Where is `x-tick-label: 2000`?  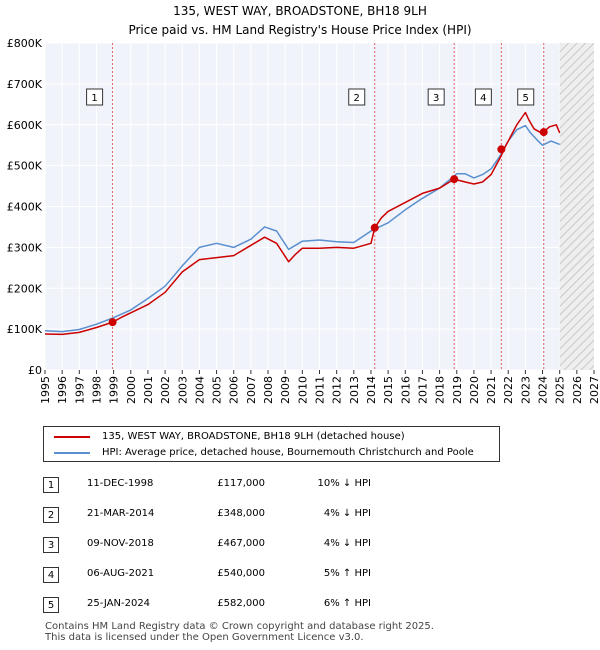 x-tick-label: 2000 is located at coordinates (131, 390).